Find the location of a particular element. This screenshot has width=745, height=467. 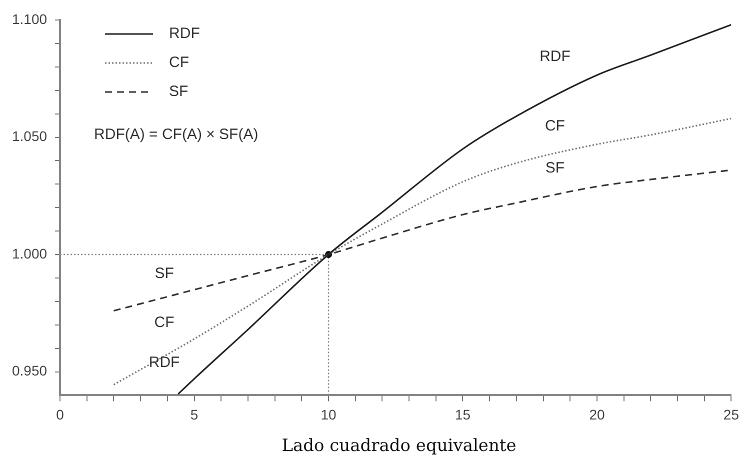

y-tick-label: 1.050 is located at coordinates (30, 136).